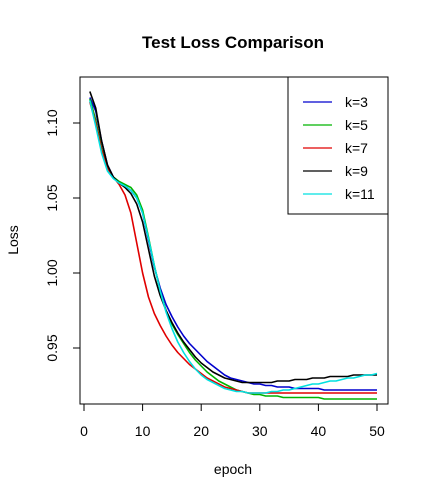  Describe the element at coordinates (52, 197) in the screenshot. I see `y-tick-label: 1.05` at that location.